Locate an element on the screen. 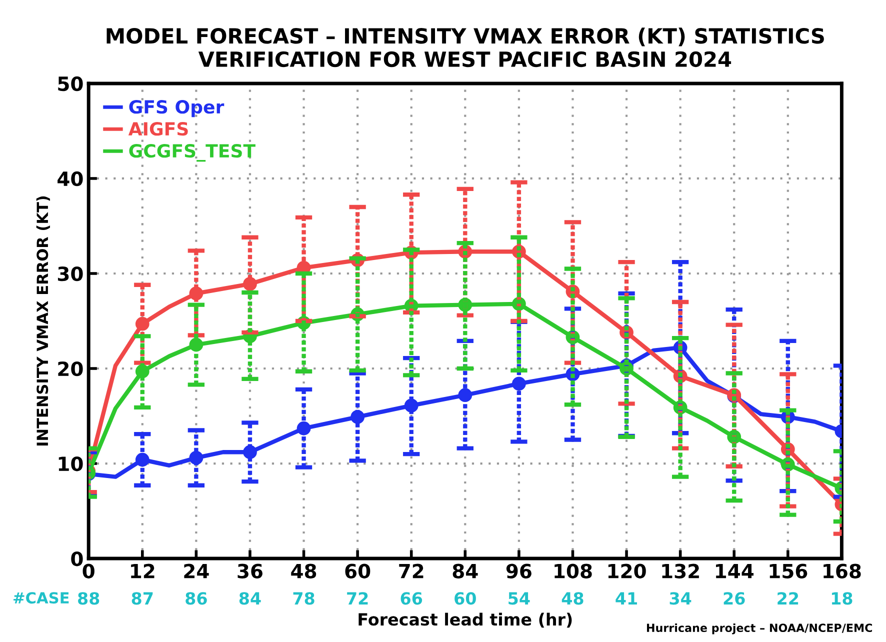 Image resolution: width=886 pixels, height=642 pixels. x-tick-label: 72 is located at coordinates (411, 571).